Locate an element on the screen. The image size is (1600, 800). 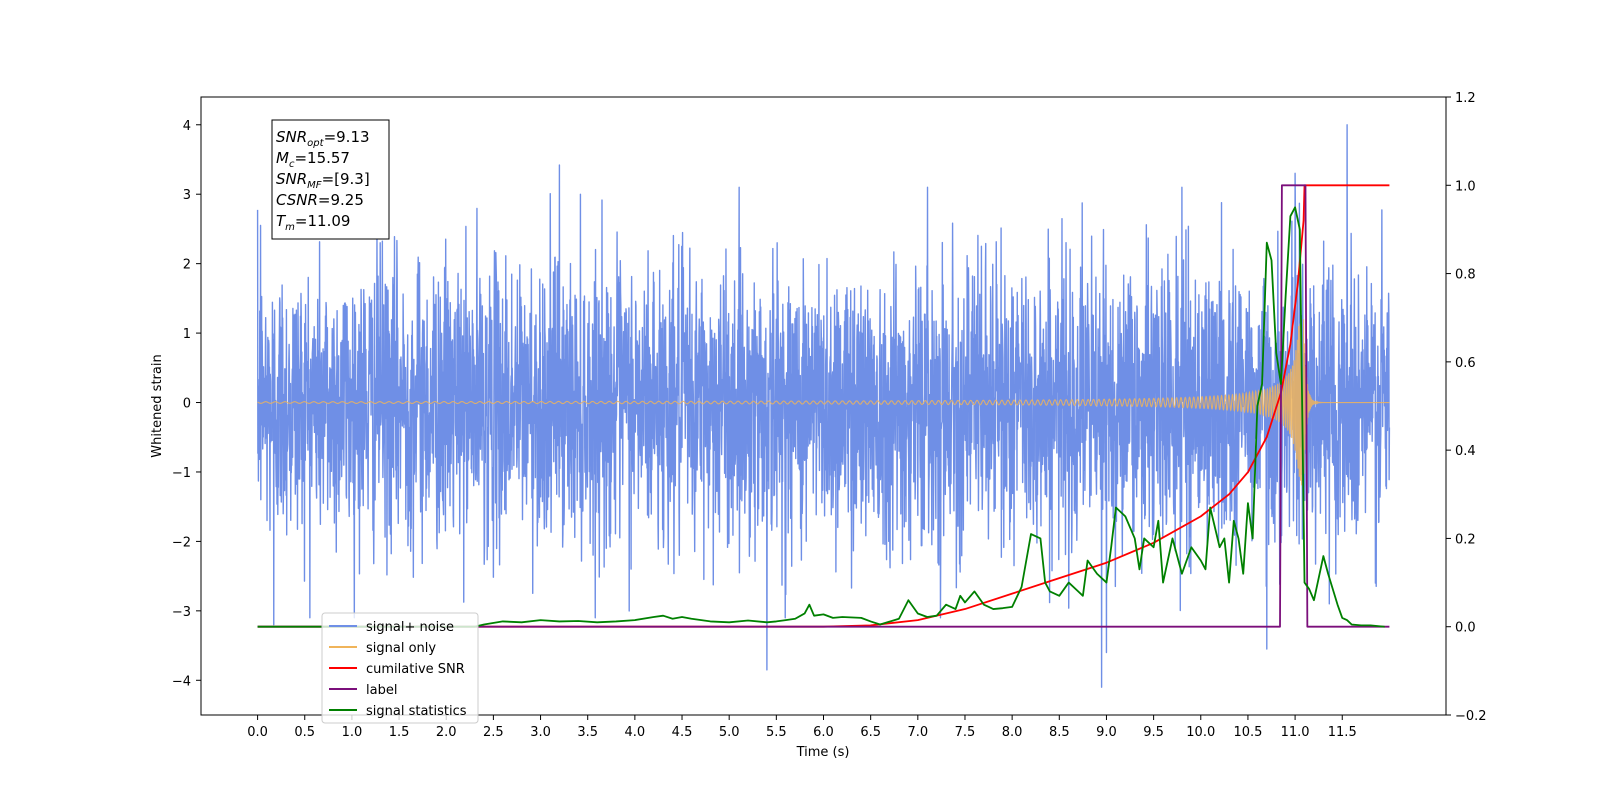
x-tick-label: 9.0 is located at coordinates (1106, 732).